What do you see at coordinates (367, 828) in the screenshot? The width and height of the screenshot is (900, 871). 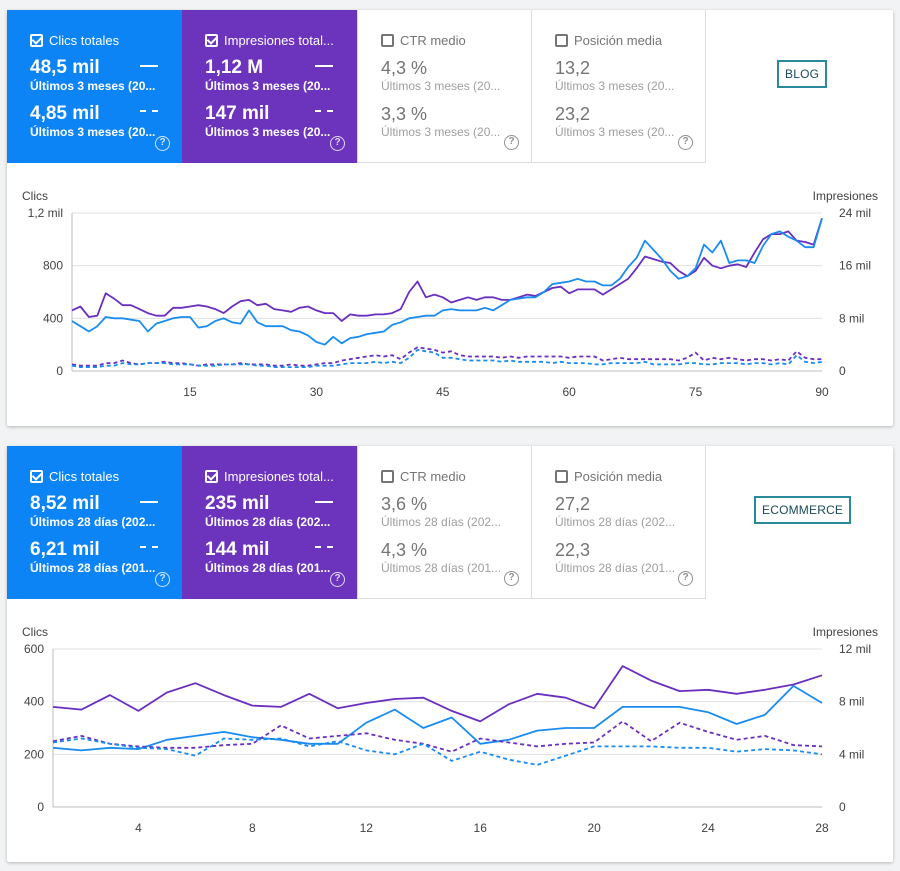 I see `x-tick-label: 12` at bounding box center [367, 828].